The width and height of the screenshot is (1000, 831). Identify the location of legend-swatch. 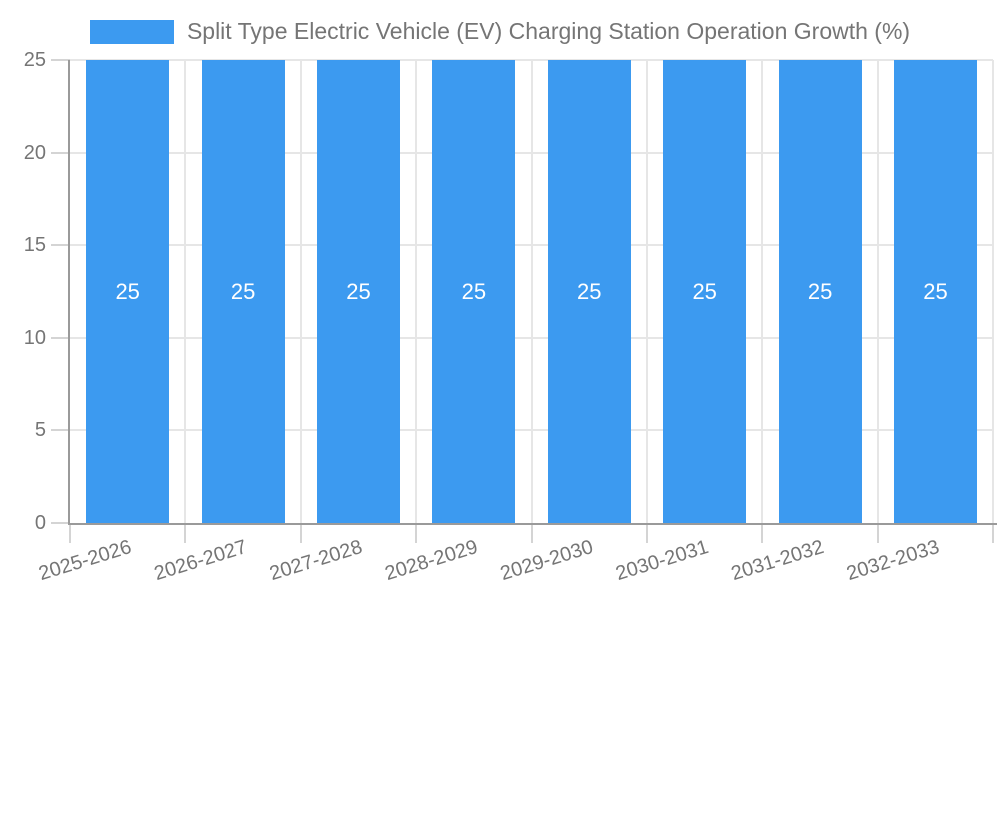
(131, 31).